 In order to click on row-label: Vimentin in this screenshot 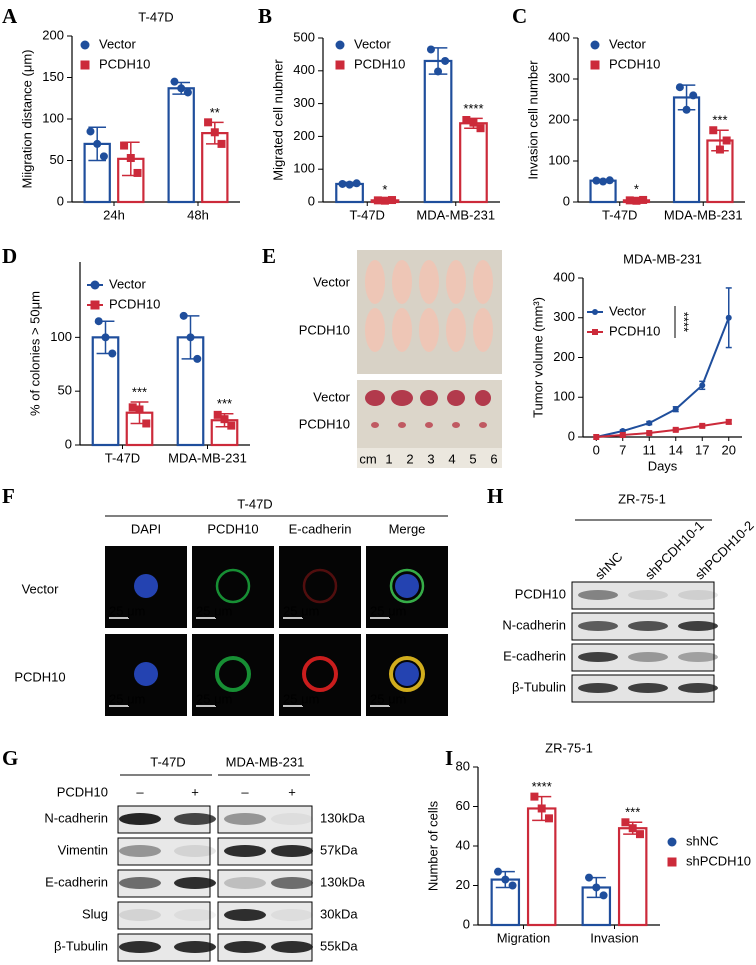, I will do `click(83, 849)`.